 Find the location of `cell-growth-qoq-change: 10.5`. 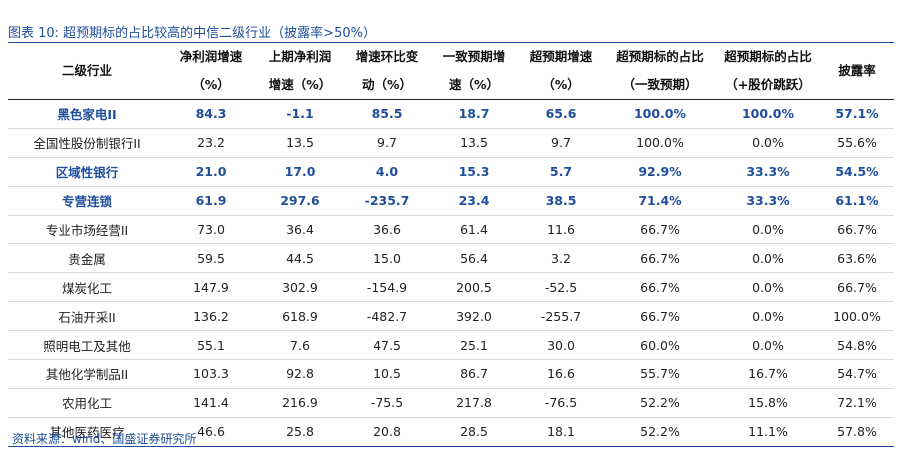

cell-growth-qoq-change: 10.5 is located at coordinates (387, 374).